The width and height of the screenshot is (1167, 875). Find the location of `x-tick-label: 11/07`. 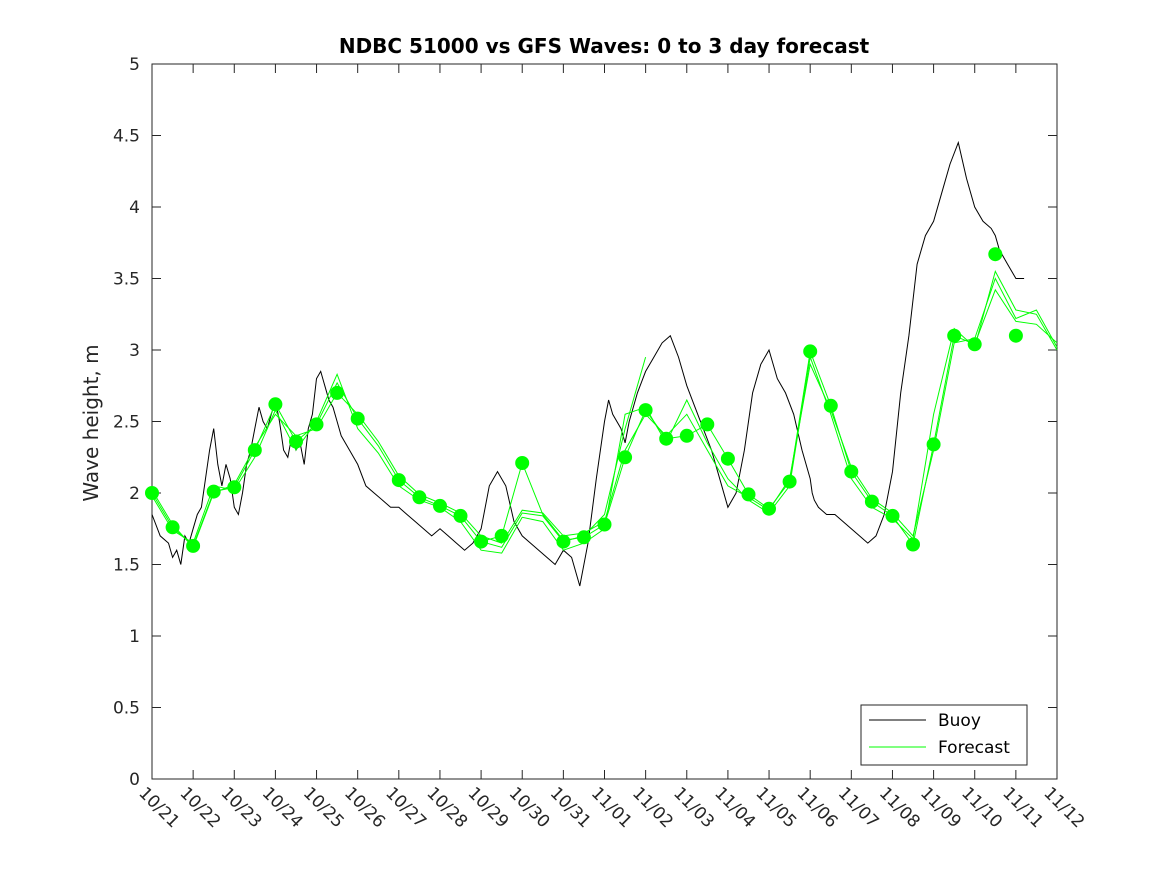

x-tick-label: 11/07 is located at coordinates (858, 807).